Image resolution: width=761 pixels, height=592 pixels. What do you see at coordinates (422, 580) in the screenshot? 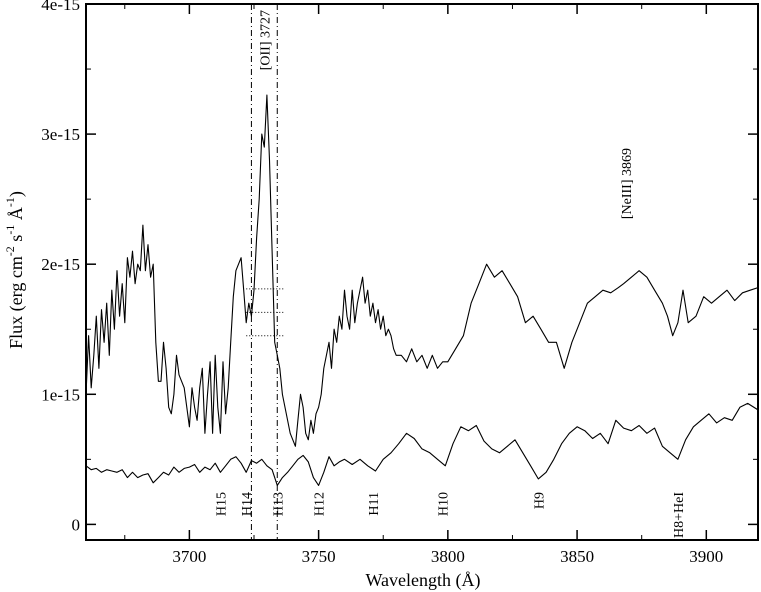
I see `x-axis-title: Wavelength (Å)` at bounding box center [422, 580].